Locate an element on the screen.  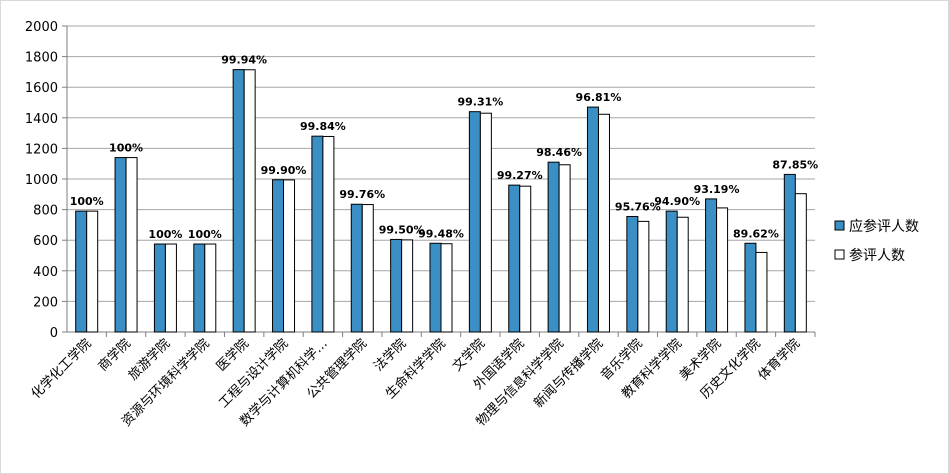
category-label: 商学院 is located at coordinates (114, 355).